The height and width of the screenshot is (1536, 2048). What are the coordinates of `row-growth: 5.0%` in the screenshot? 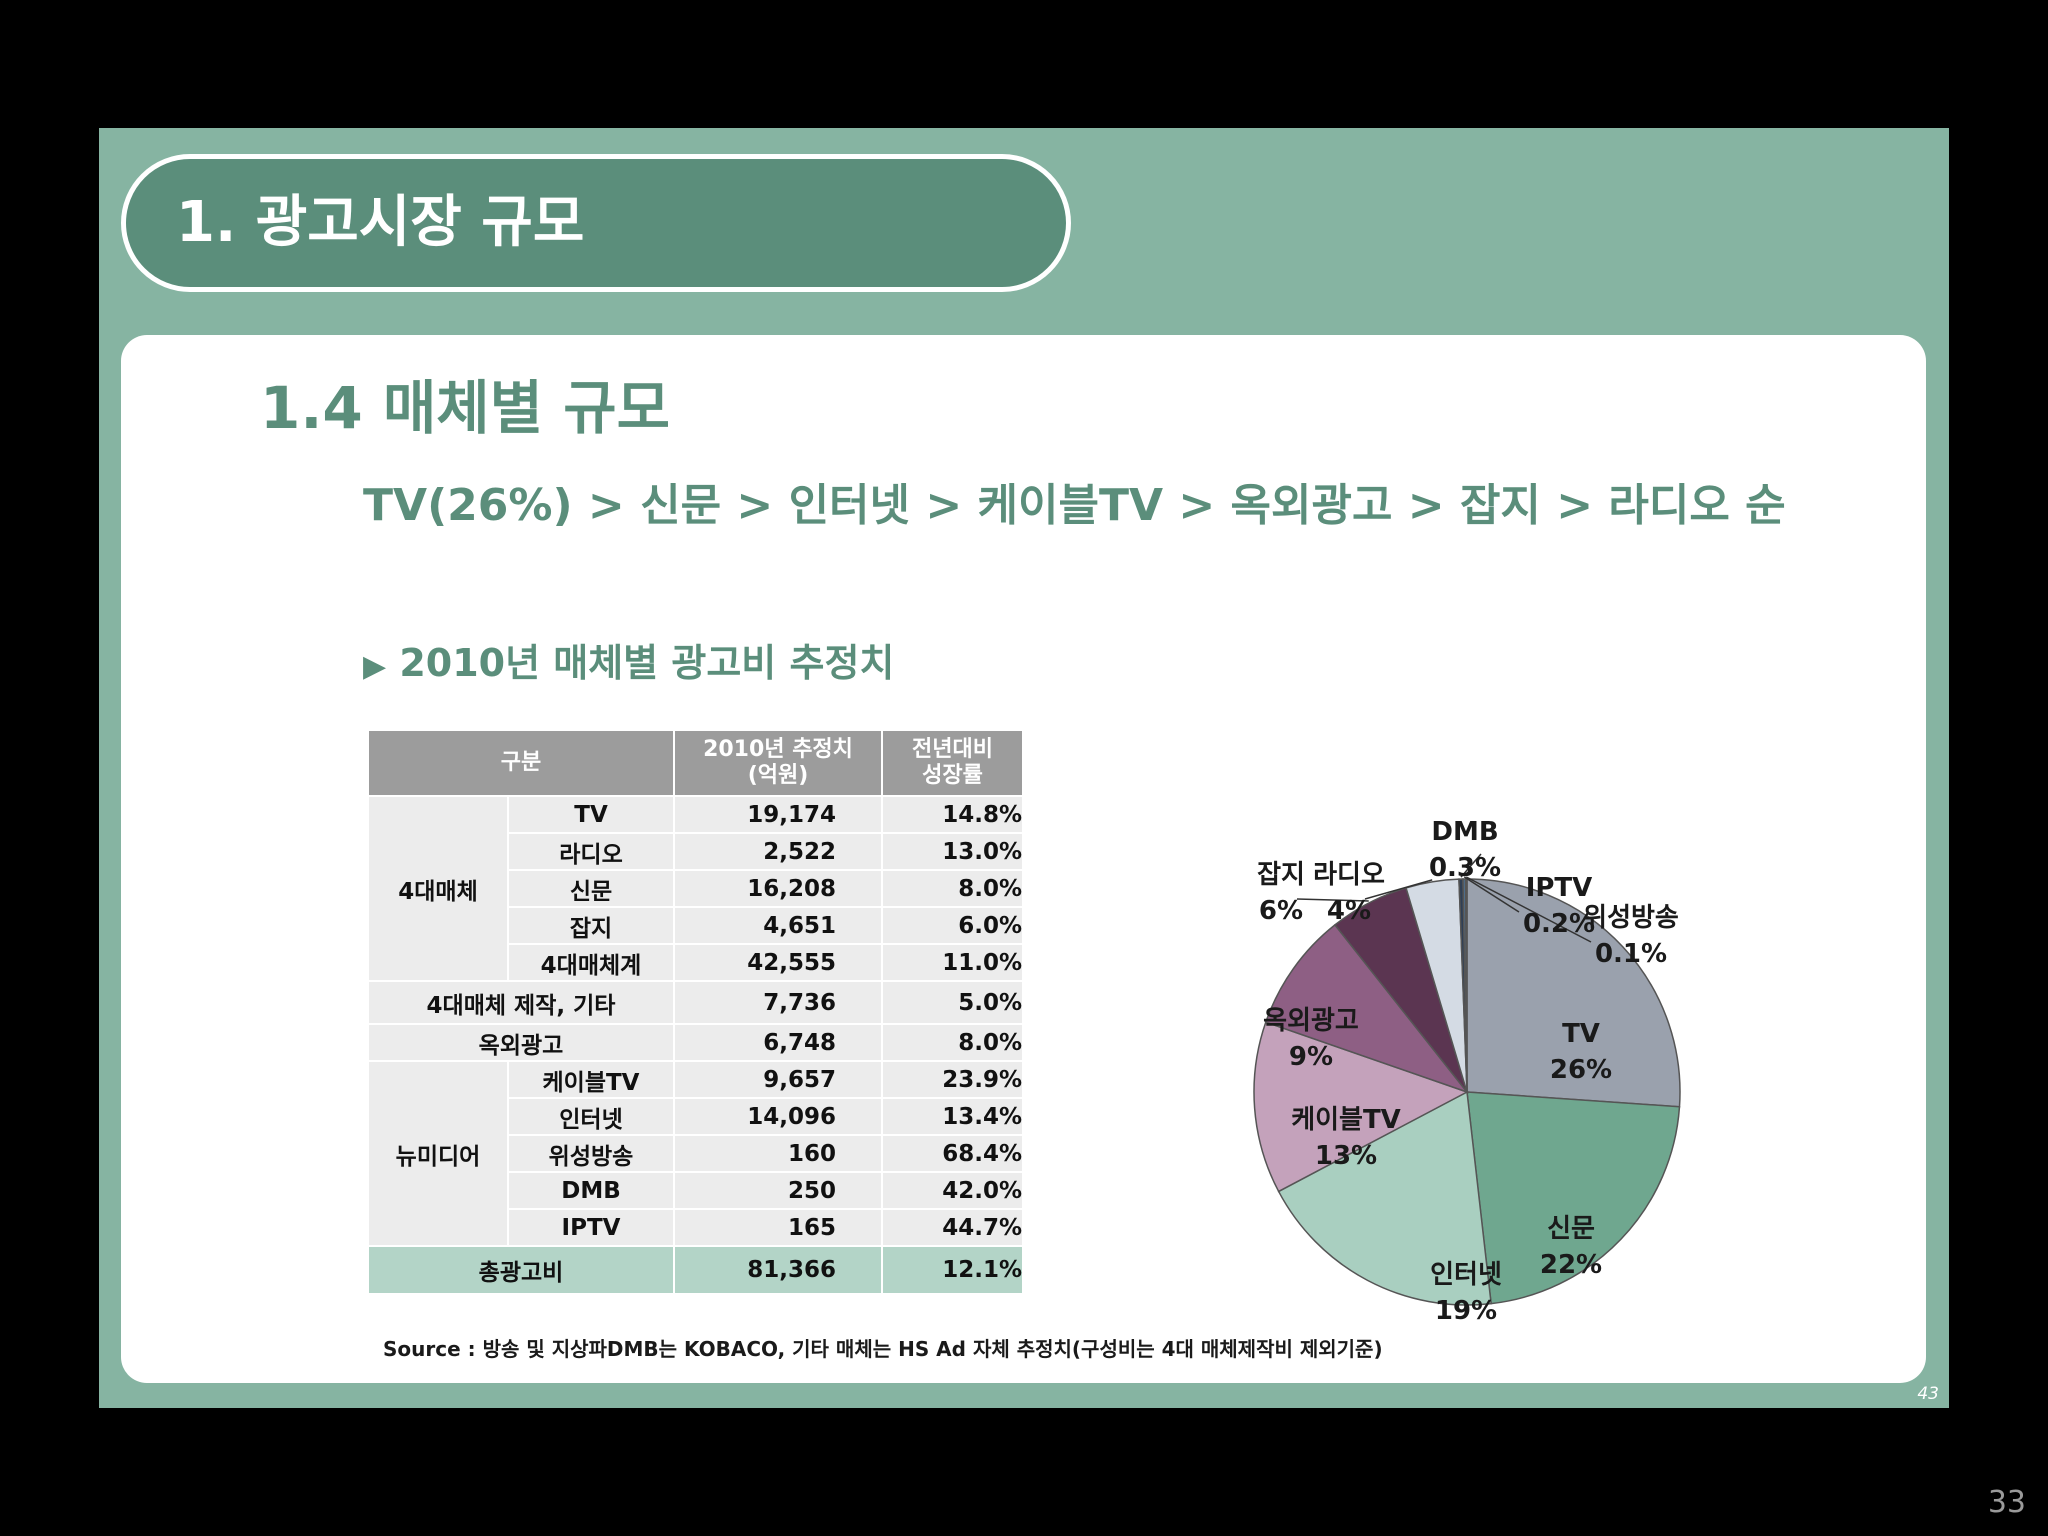 It's located at (952, 1002).